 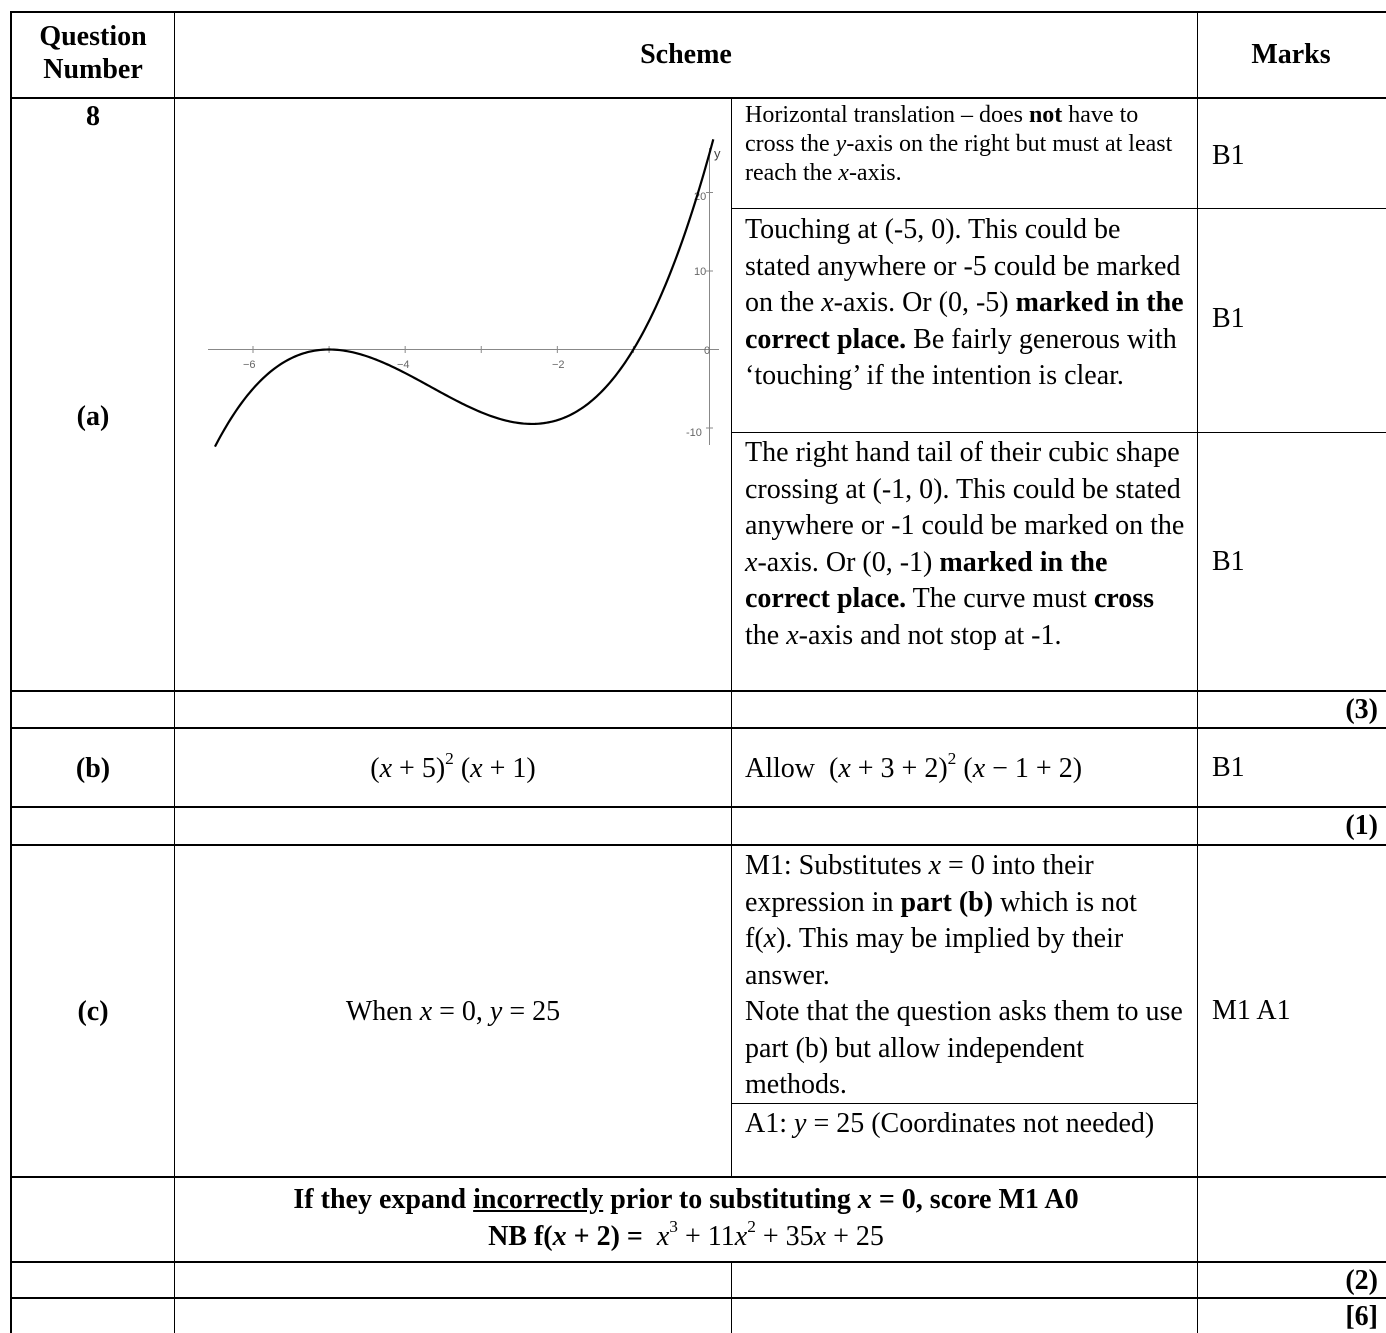 I want to click on part-c-total: (2), so click(x=1361, y=1280).